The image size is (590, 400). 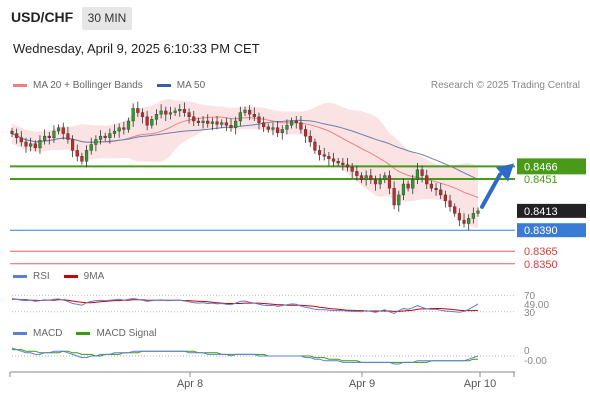 I want to click on timeframe-button: 30 MIN, so click(x=107, y=18).